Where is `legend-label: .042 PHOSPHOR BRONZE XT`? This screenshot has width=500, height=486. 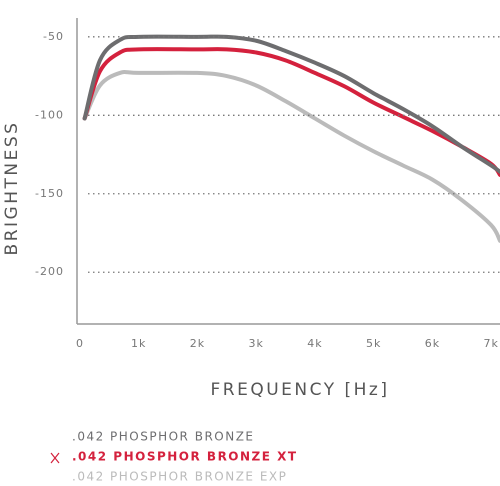 legend-label: .042 PHOSPHOR BRONZE XT is located at coordinates (185, 457).